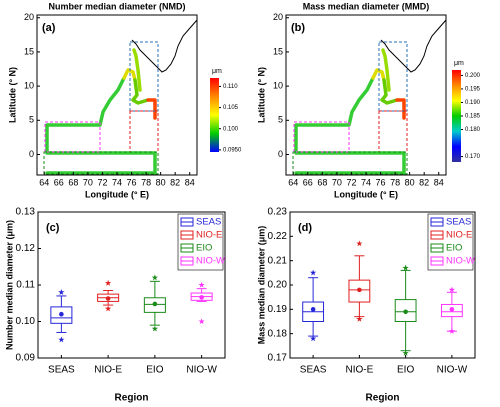 Image resolution: width=500 pixels, height=407 pixels. What do you see at coordinates (25, 285) in the screenshot?
I see `y-tick-label: 0.11` at bounding box center [25, 285].